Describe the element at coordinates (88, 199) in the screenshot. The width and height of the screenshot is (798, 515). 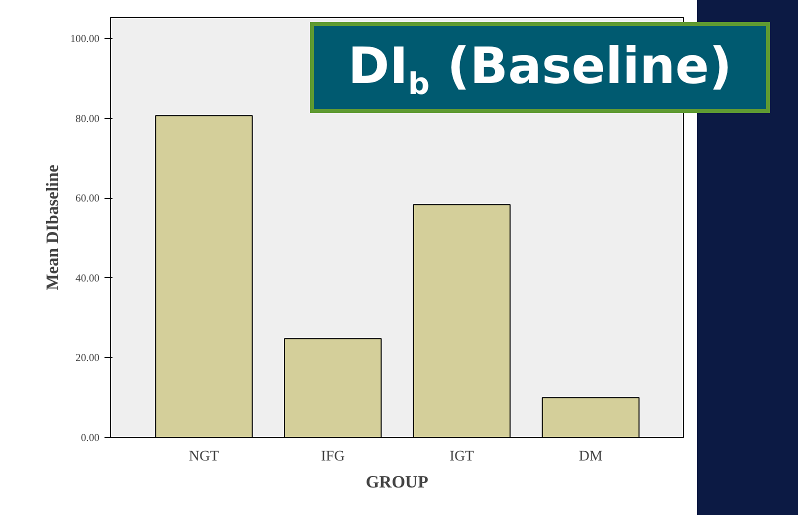
I see `y-tick-label: 60.00` at that location.